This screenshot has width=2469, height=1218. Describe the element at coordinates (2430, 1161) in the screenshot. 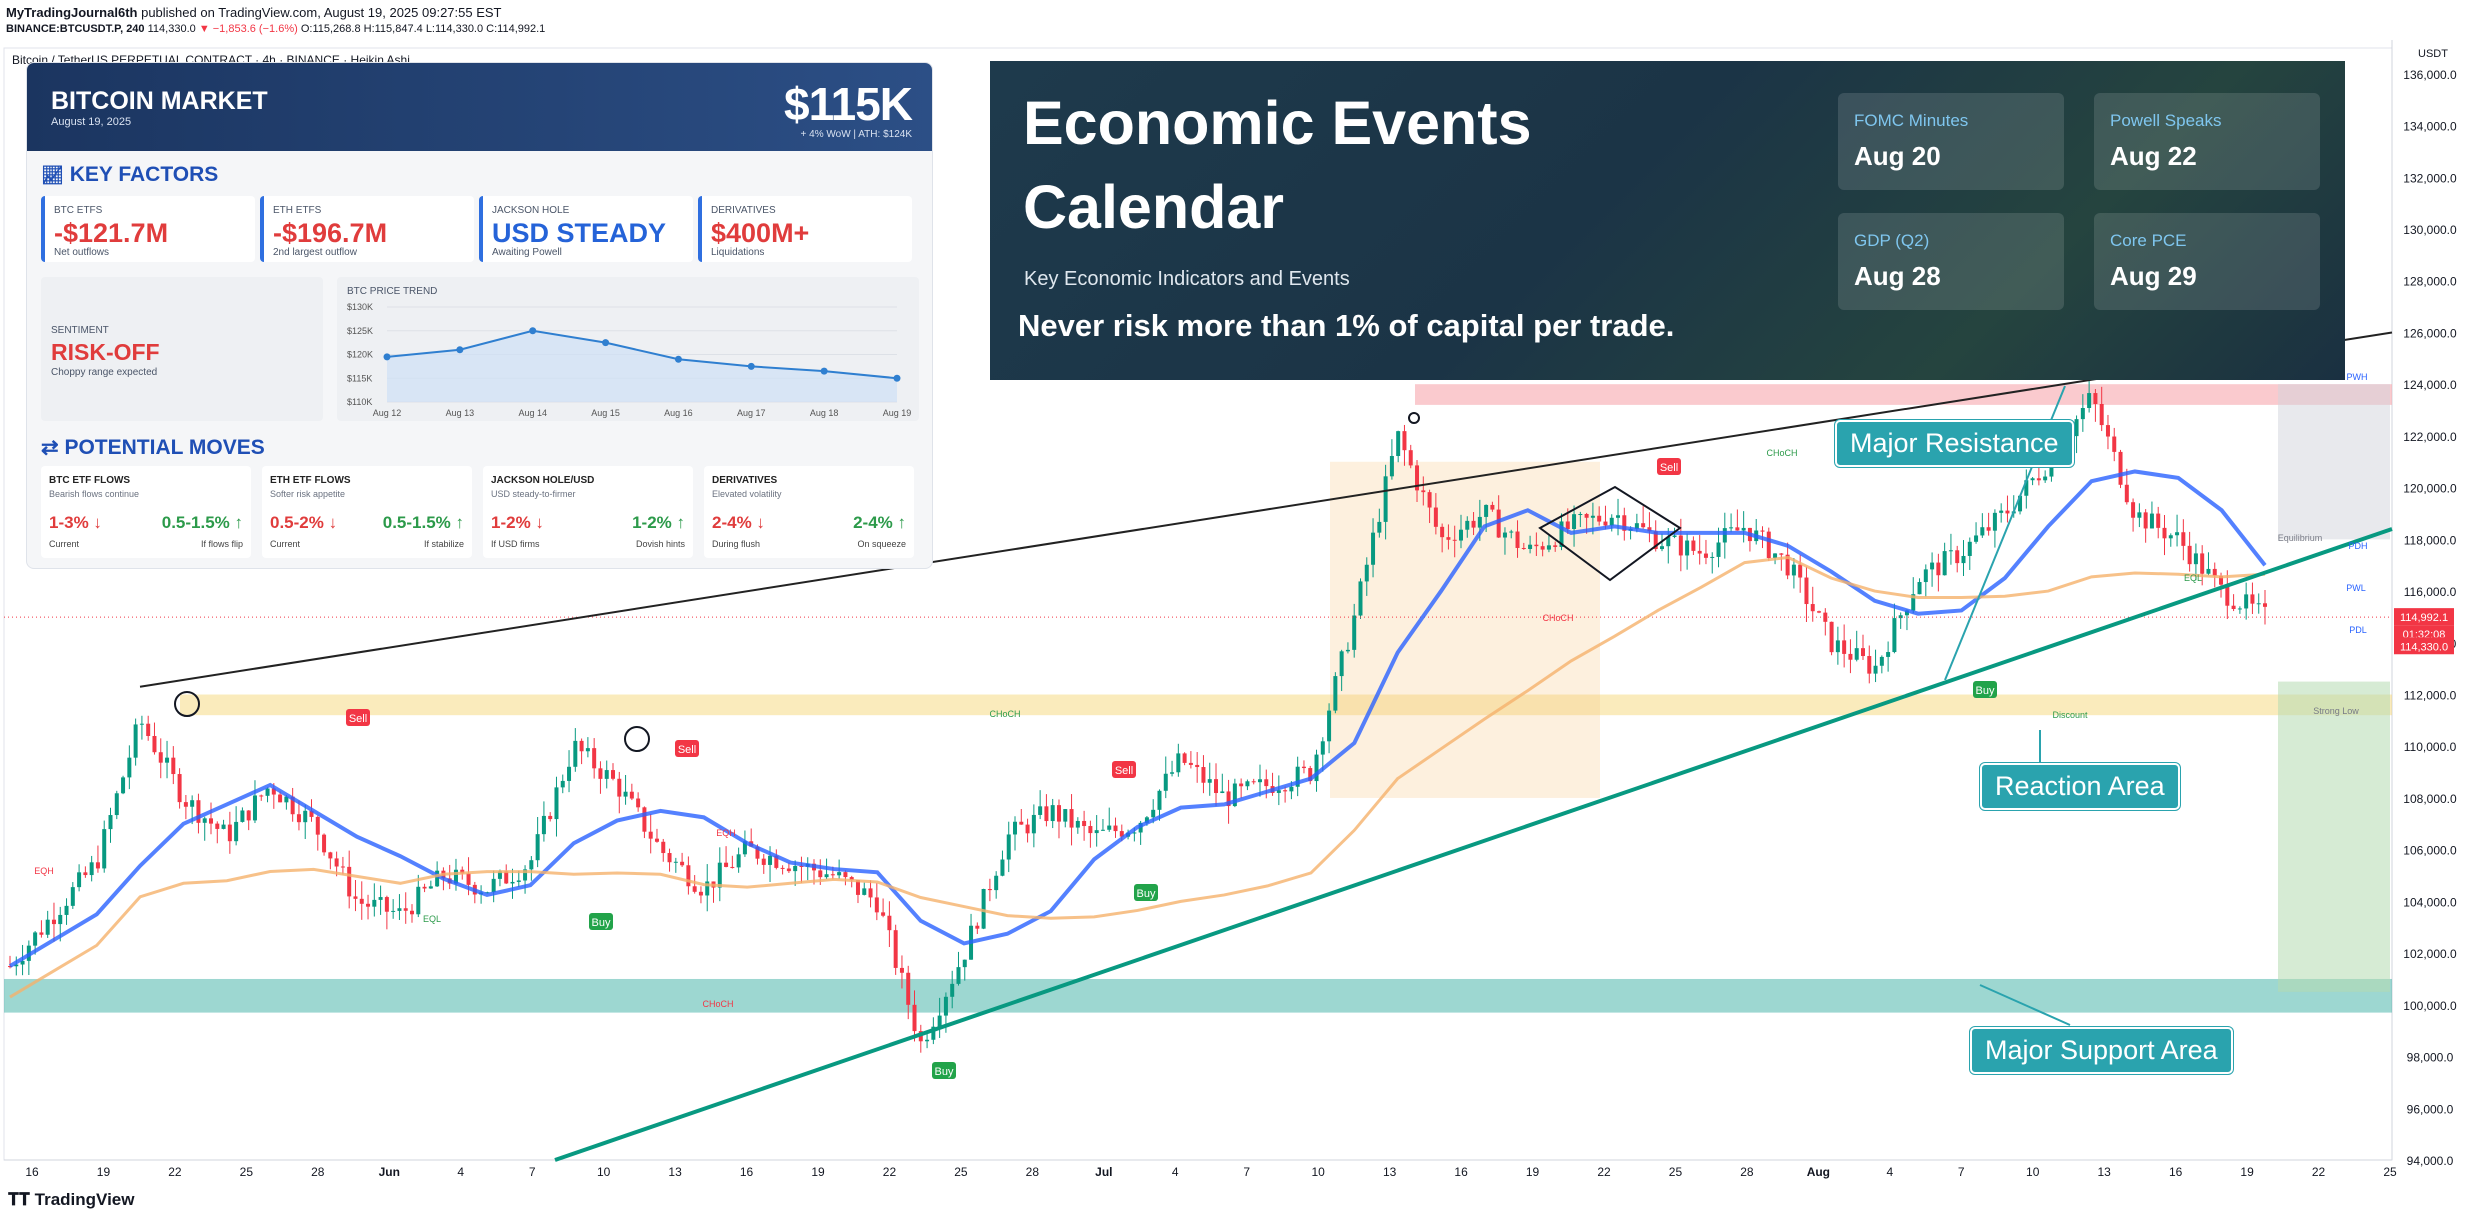

I see `y-tick-label: 94,000.0` at that location.